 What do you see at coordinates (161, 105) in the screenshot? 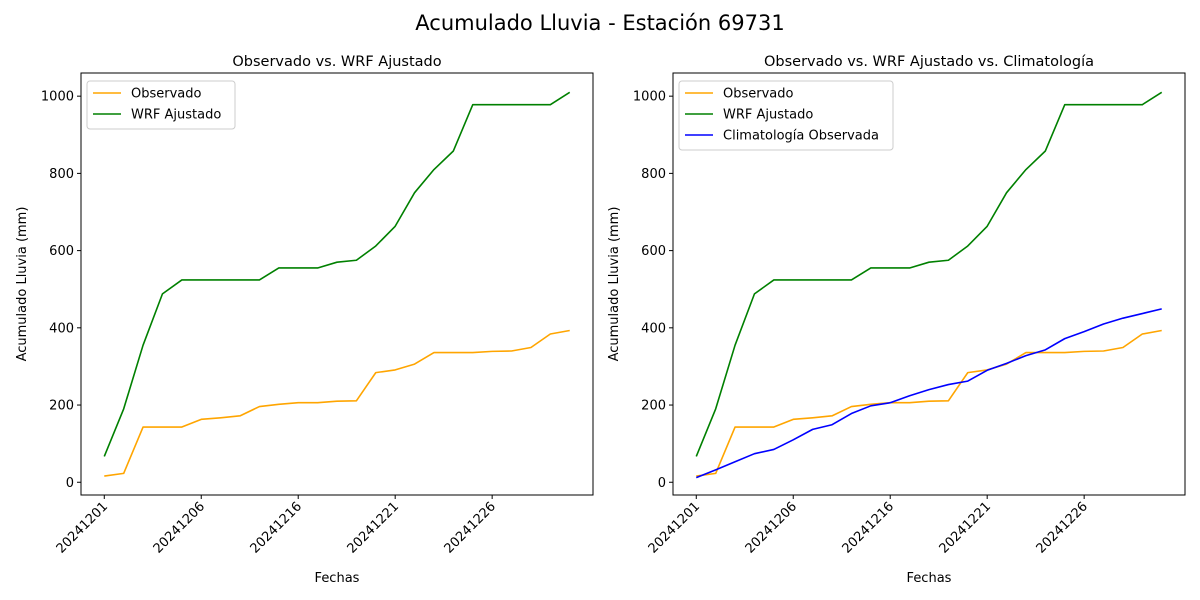
I see `left-legend-box` at bounding box center [161, 105].